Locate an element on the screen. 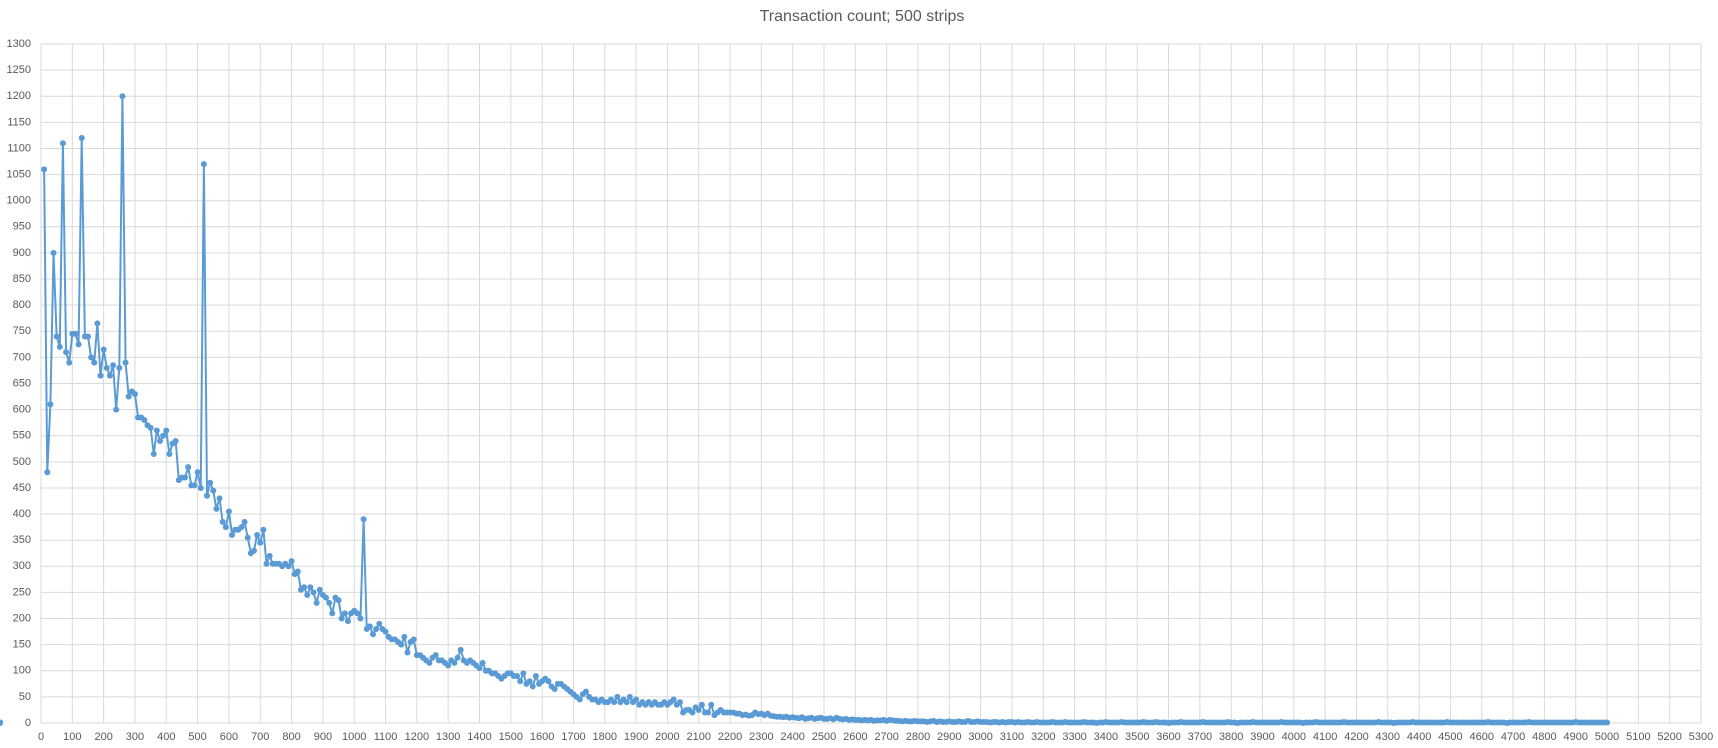 Image resolution: width=1718 pixels, height=748 pixels. y-tick-label: 1150 is located at coordinates (19, 122).